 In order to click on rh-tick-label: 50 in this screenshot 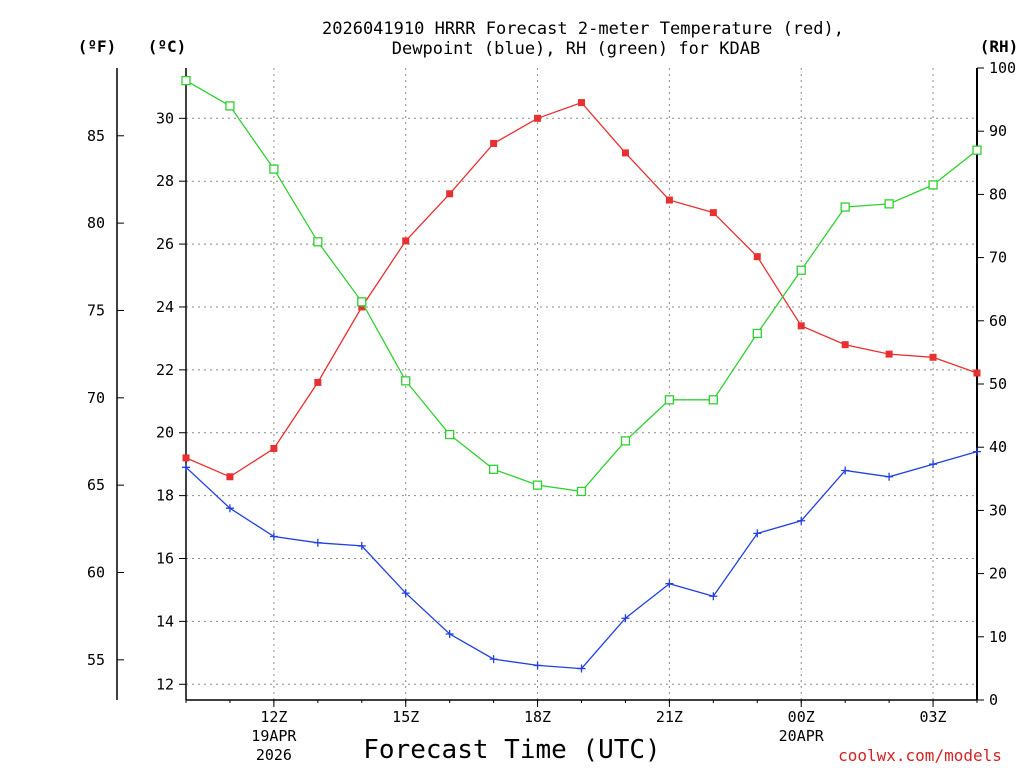, I will do `click(998, 384)`.